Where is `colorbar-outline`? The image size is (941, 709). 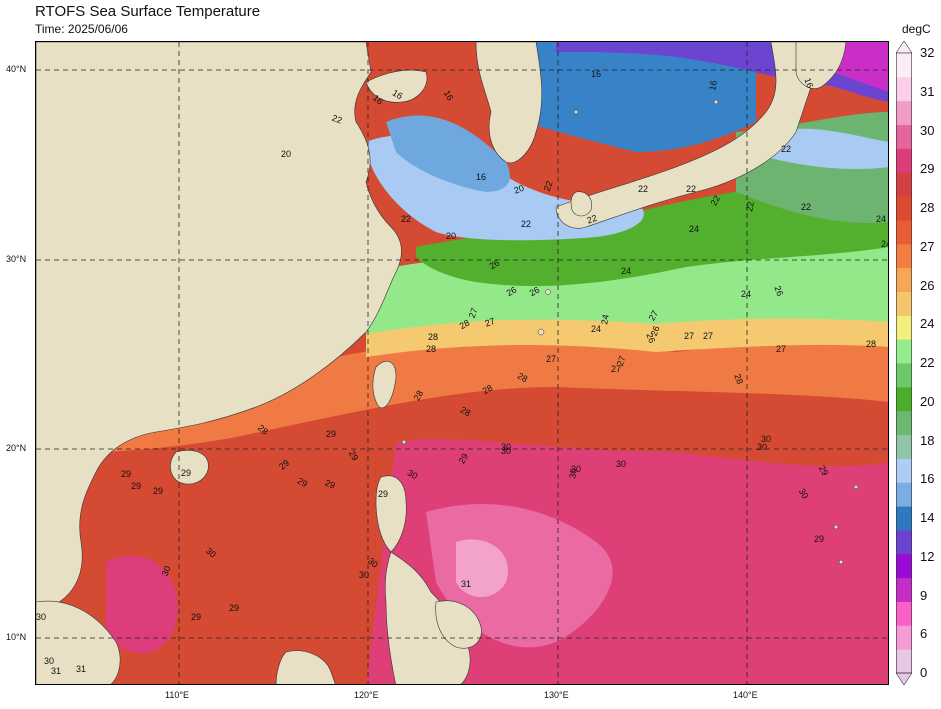
colorbar-outline is located at coordinates (904, 363).